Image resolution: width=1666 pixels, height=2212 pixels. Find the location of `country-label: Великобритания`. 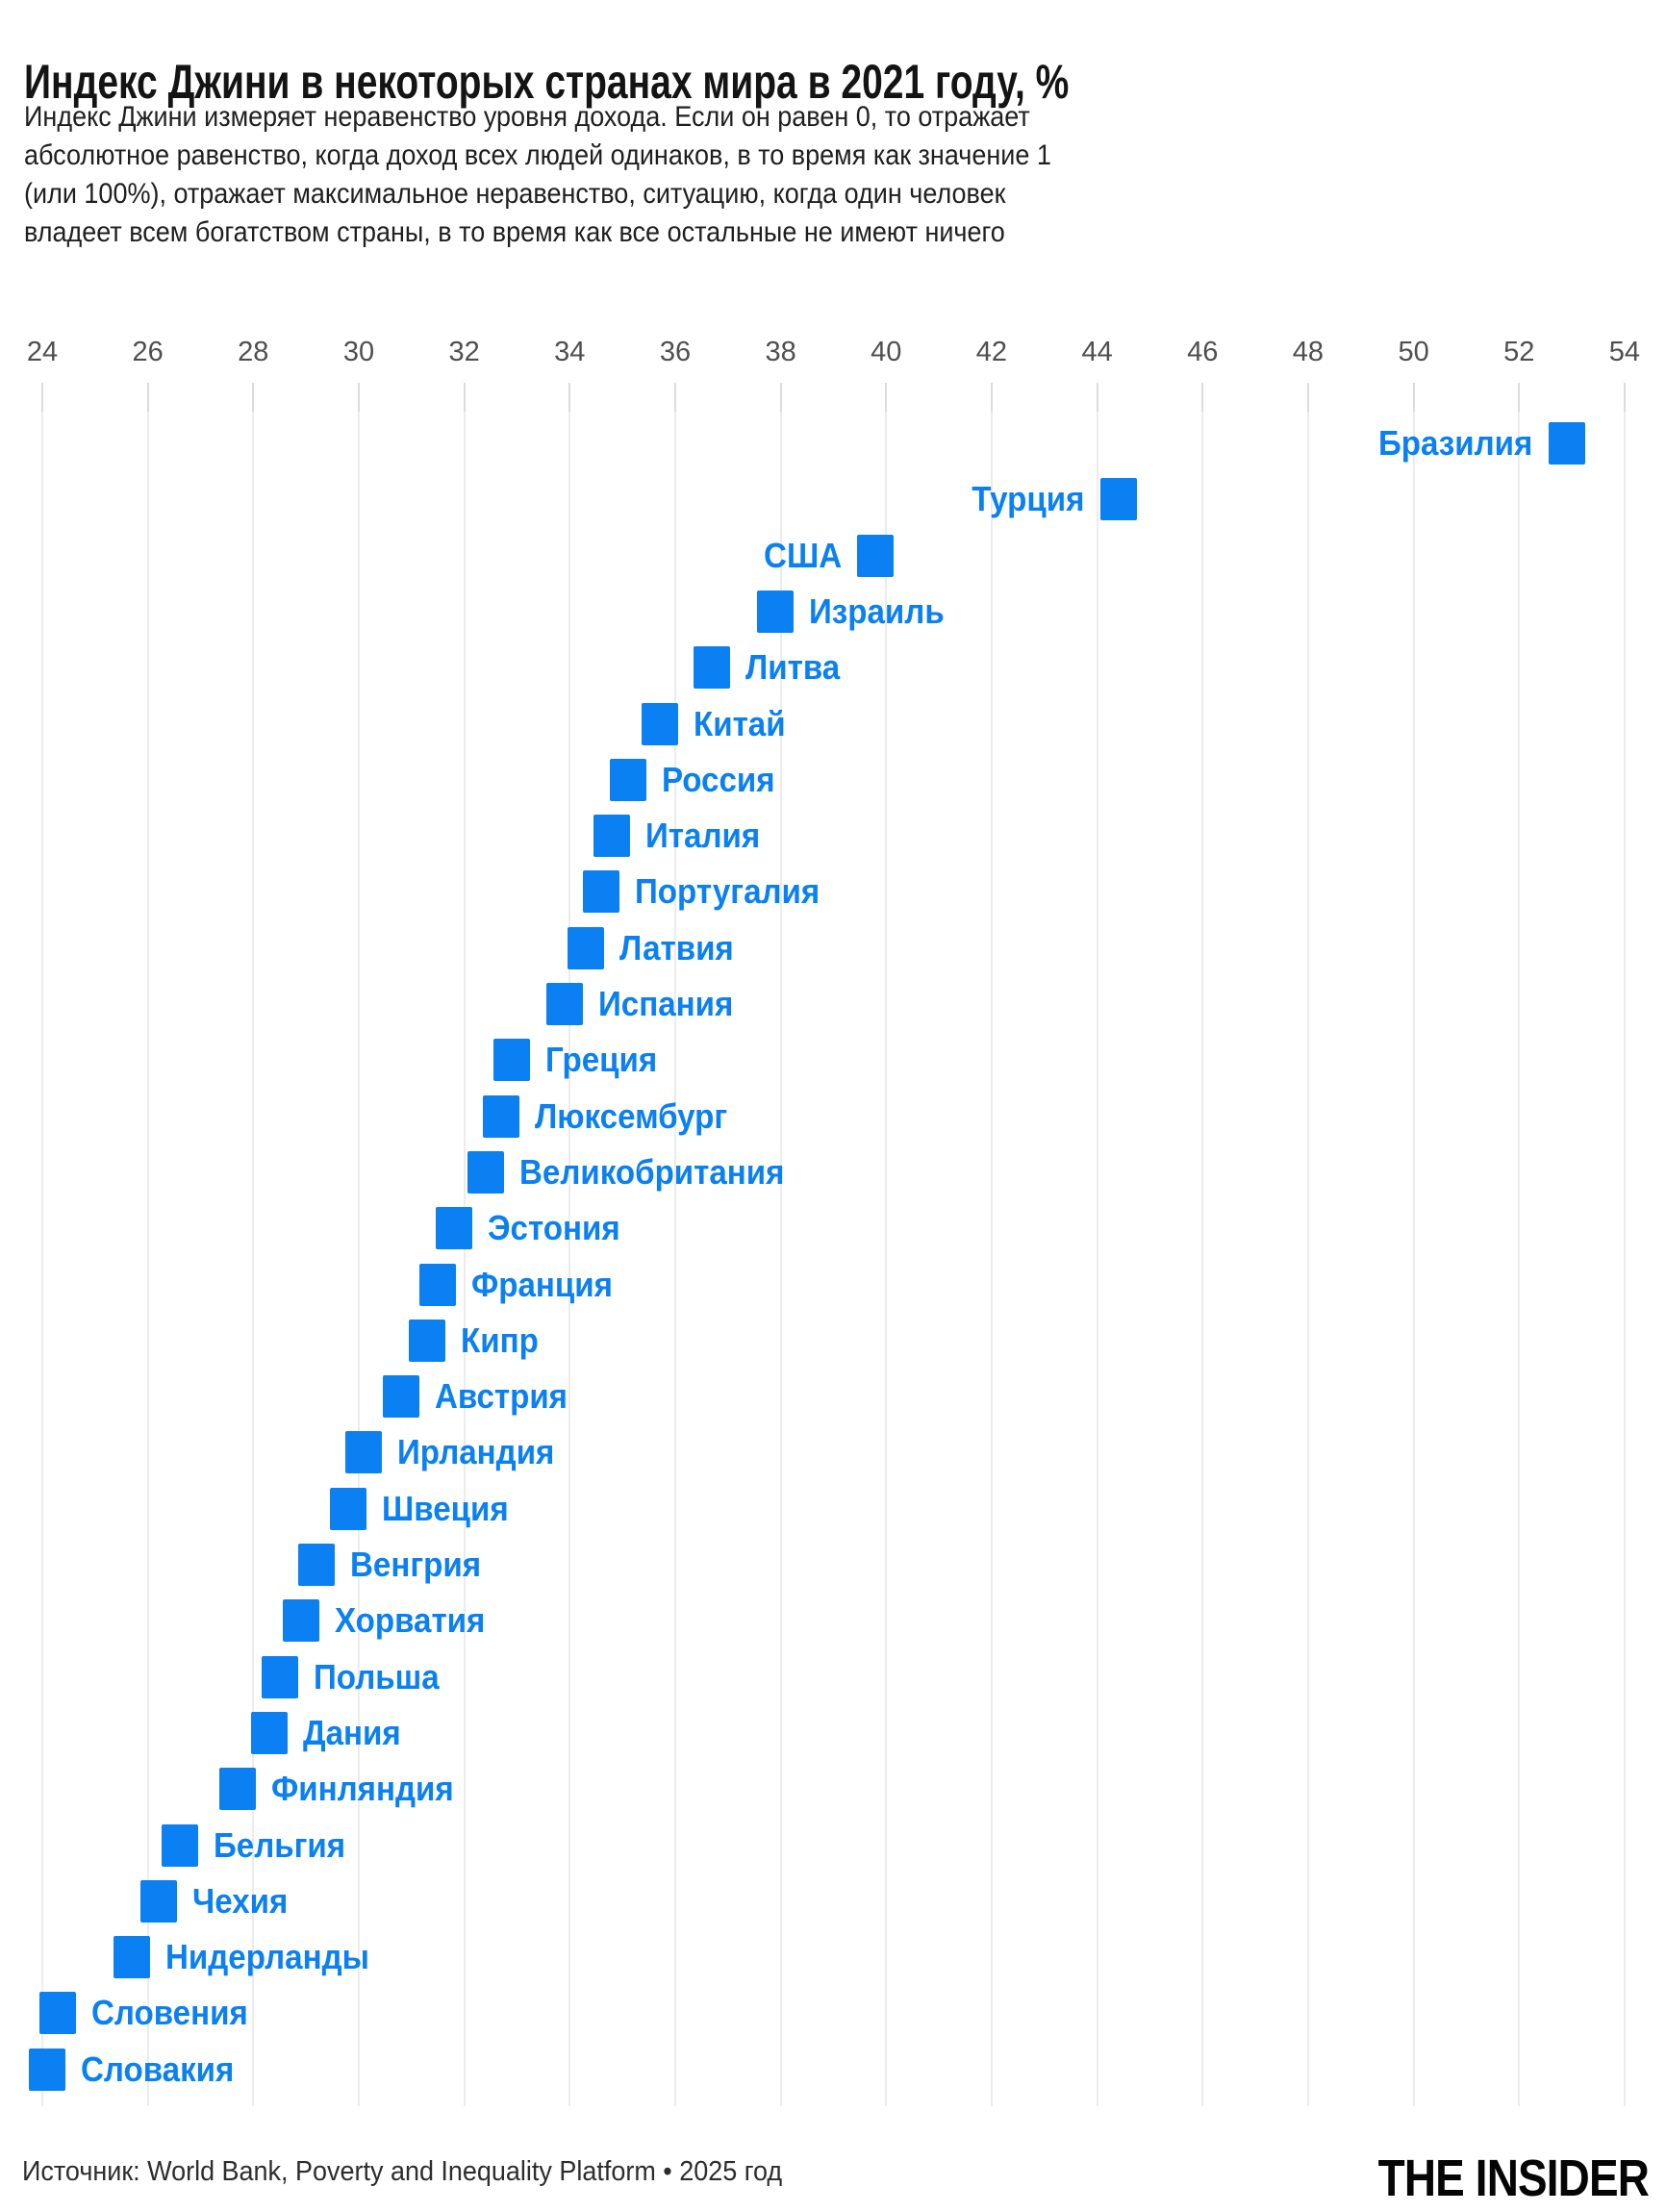

country-label: Великобритания is located at coordinates (651, 1171).